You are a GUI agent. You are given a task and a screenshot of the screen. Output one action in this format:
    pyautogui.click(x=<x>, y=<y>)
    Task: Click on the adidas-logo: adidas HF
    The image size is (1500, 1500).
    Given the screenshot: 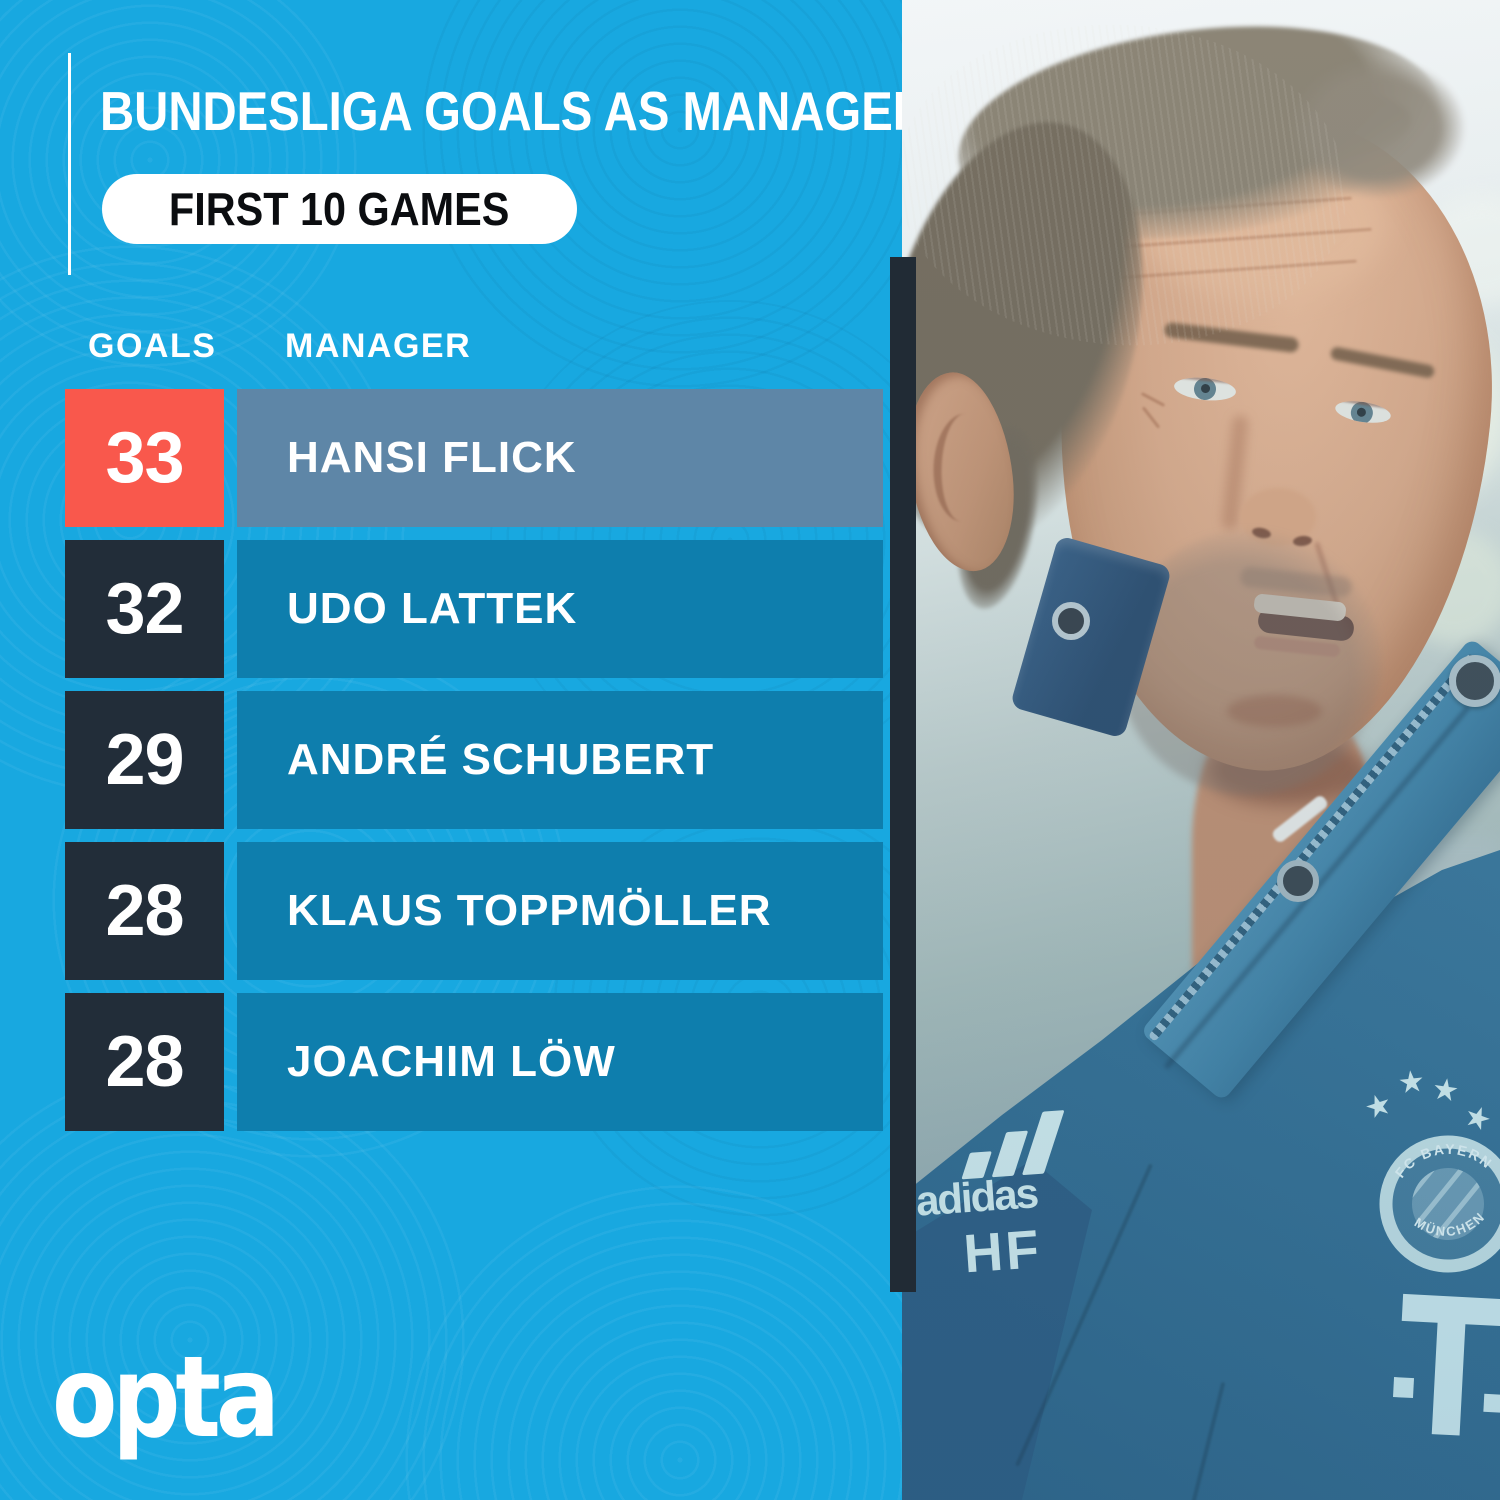 What is the action you would take?
    pyautogui.click(x=1010, y=1198)
    